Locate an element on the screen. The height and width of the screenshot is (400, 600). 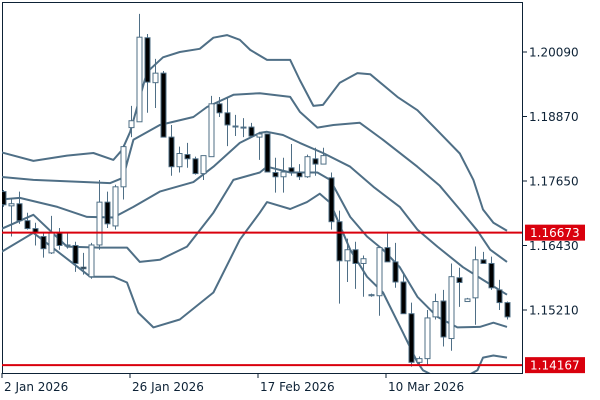
x-tick-label: 10 Mar 2026 is located at coordinates (426, 387).